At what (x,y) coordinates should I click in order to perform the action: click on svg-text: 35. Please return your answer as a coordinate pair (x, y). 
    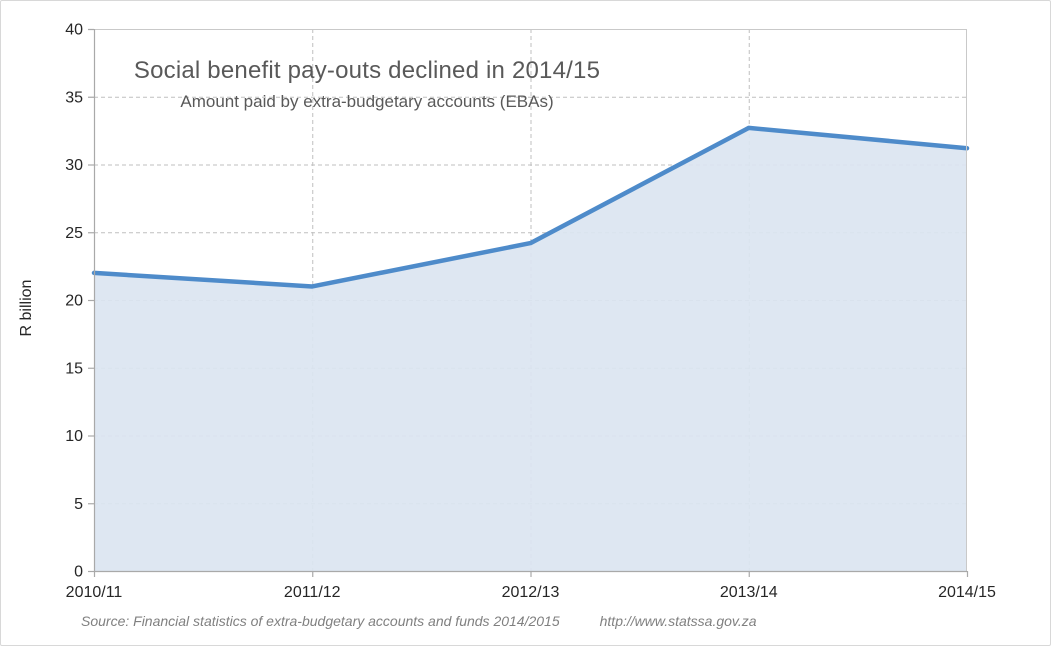
    Looking at the image, I should click on (74, 97).